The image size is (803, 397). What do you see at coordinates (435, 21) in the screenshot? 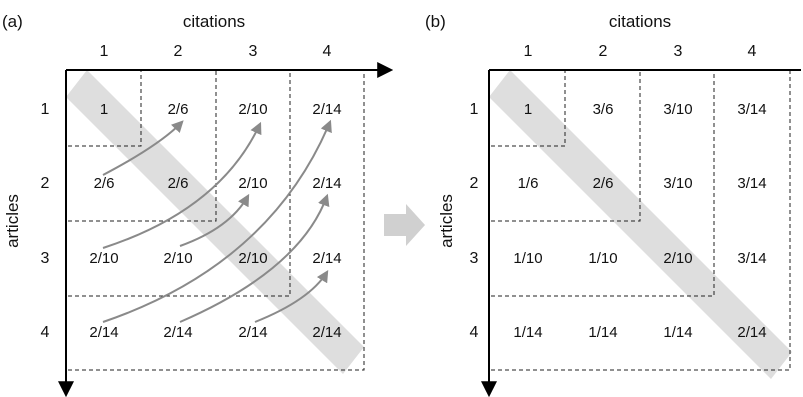
I see `panel-label: (b)` at bounding box center [435, 21].